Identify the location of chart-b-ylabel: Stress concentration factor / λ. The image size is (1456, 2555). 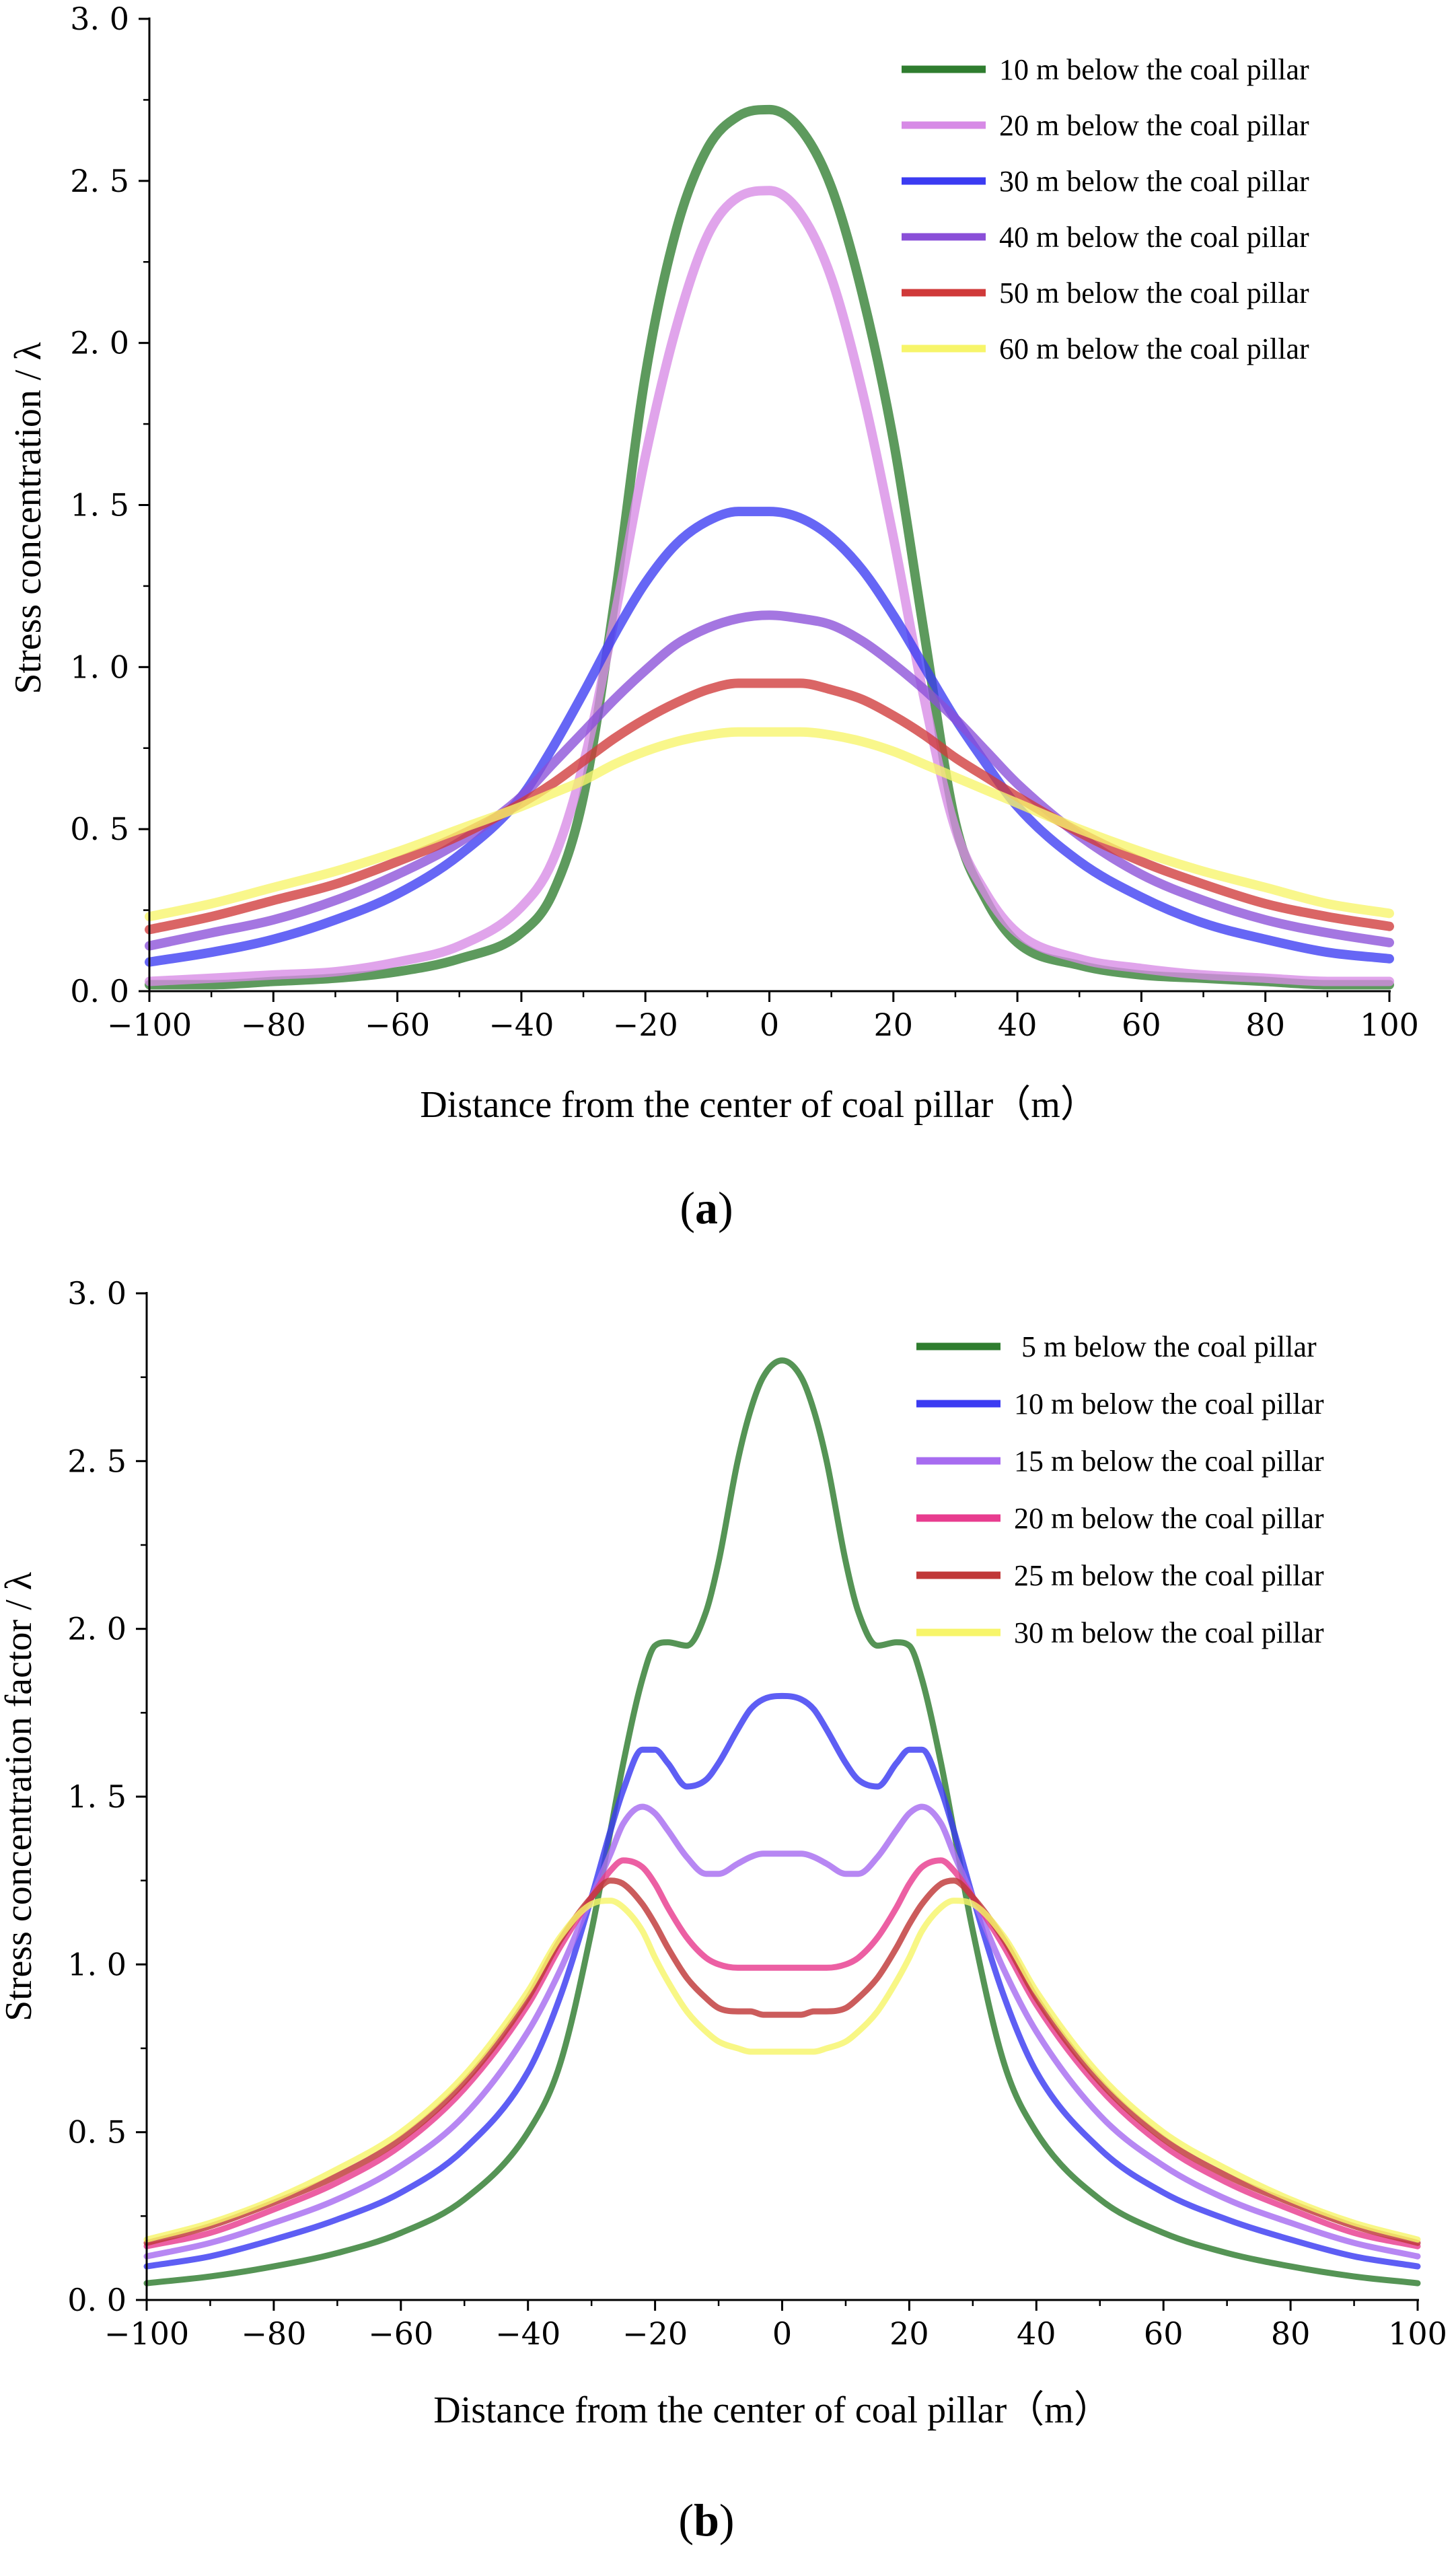
(20, 1796).